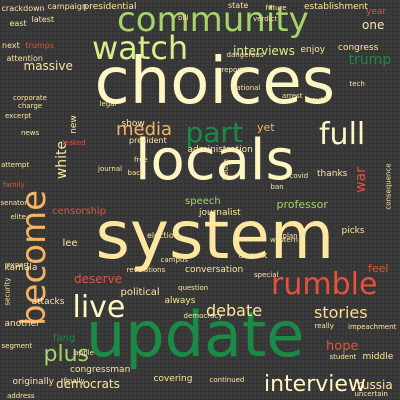 This screenshot has width=400, height=400. I want to click on word: leaked, so click(74, 142).